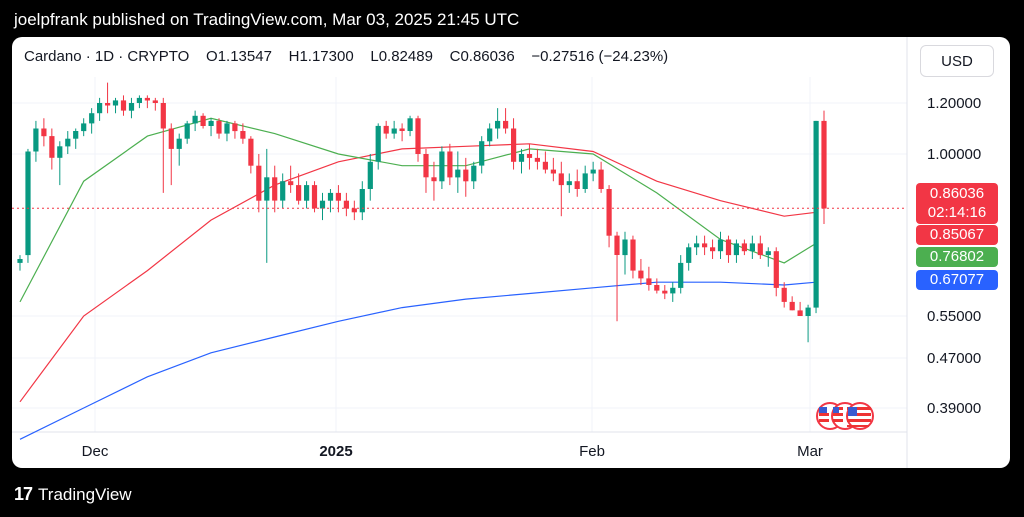  What do you see at coordinates (73, 494) in the screenshot?
I see `tradingview-logo: 17 TradingView` at bounding box center [73, 494].